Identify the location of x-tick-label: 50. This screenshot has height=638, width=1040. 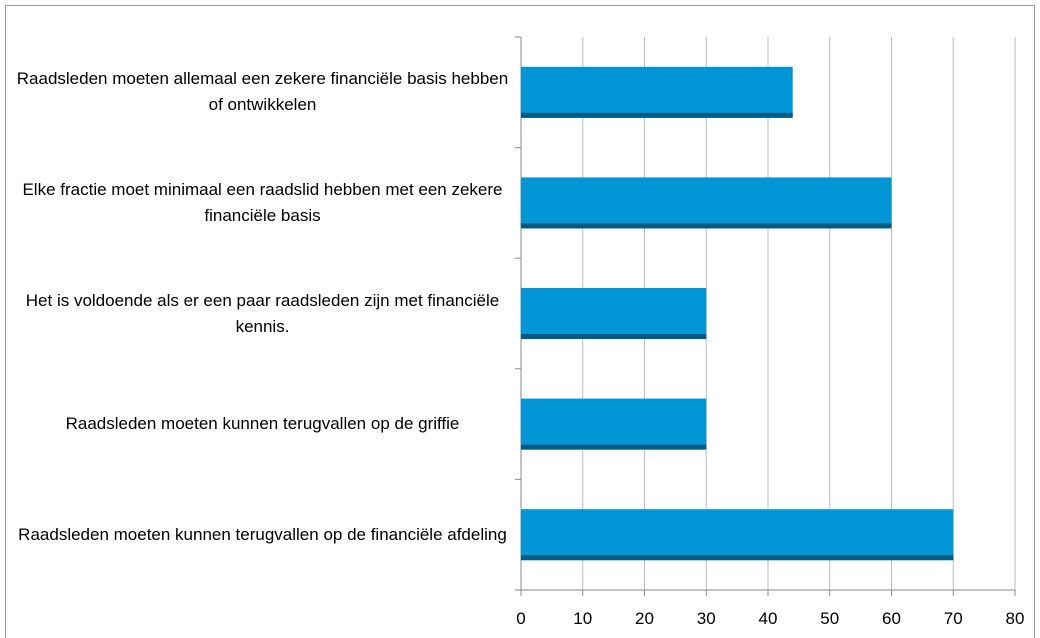
(829, 618).